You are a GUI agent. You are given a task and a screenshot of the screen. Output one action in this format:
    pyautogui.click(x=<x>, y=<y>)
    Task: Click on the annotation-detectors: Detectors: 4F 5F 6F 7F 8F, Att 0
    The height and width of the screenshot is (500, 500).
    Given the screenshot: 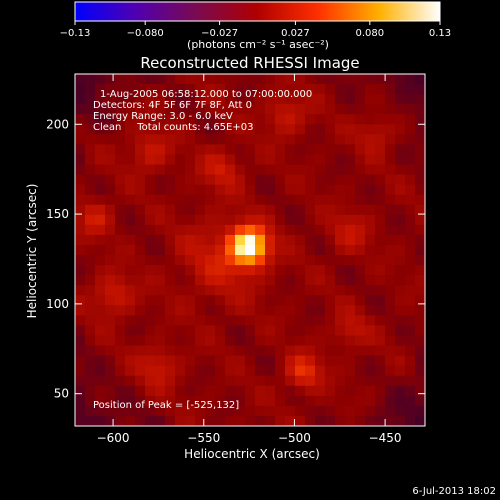 What is the action you would take?
    pyautogui.click(x=172, y=105)
    